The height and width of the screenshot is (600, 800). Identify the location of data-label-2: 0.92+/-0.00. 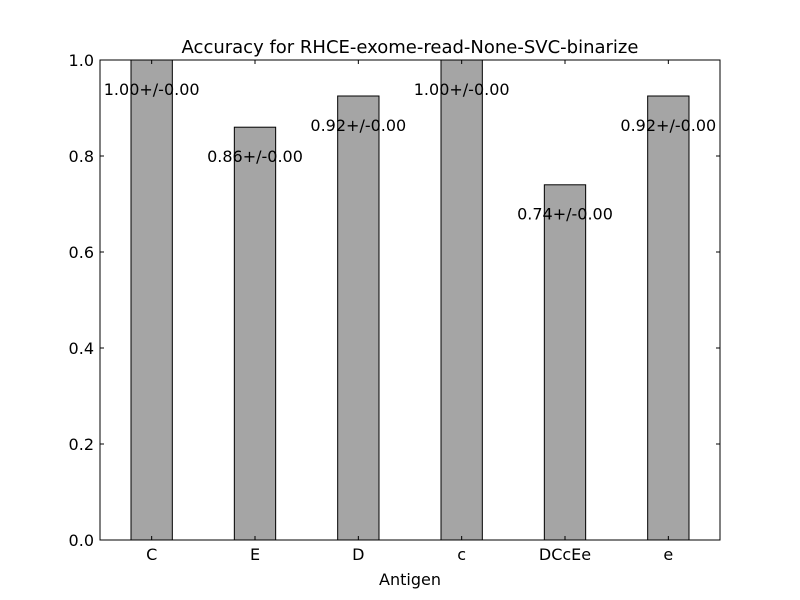
(358, 125).